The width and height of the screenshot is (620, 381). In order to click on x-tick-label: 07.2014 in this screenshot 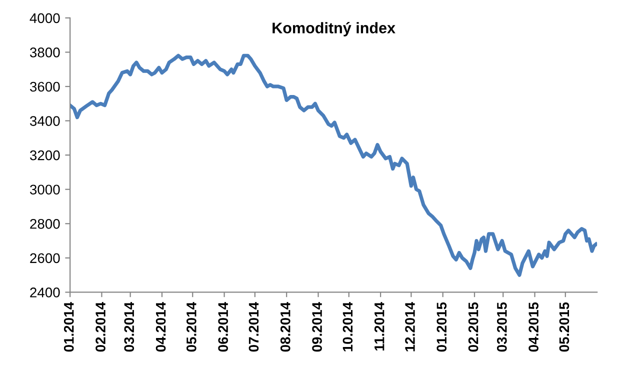, I will do `click(253, 327)`.